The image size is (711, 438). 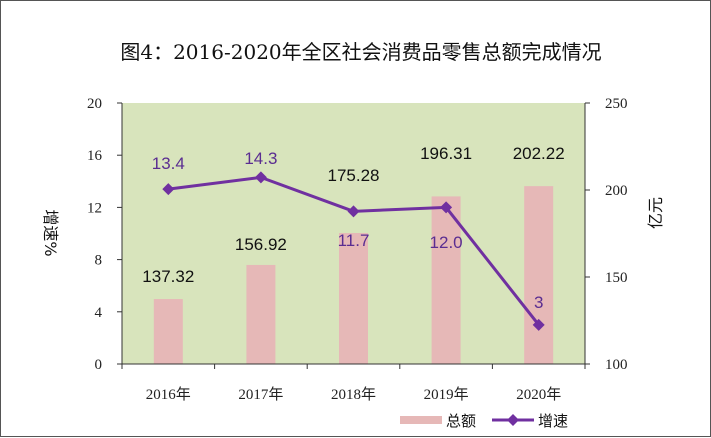 I want to click on left-axis-title: 增速%, so click(x=50, y=232).